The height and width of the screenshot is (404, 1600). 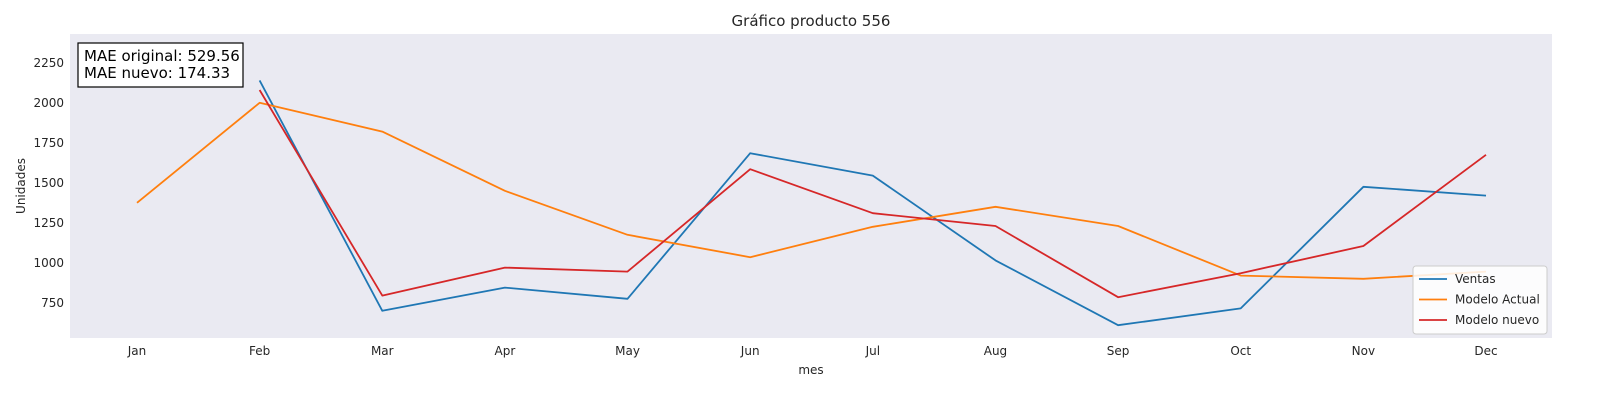 I want to click on mae-annotation: MAE original: 529.56 MAE nuevo: 174.33, so click(x=160, y=65).